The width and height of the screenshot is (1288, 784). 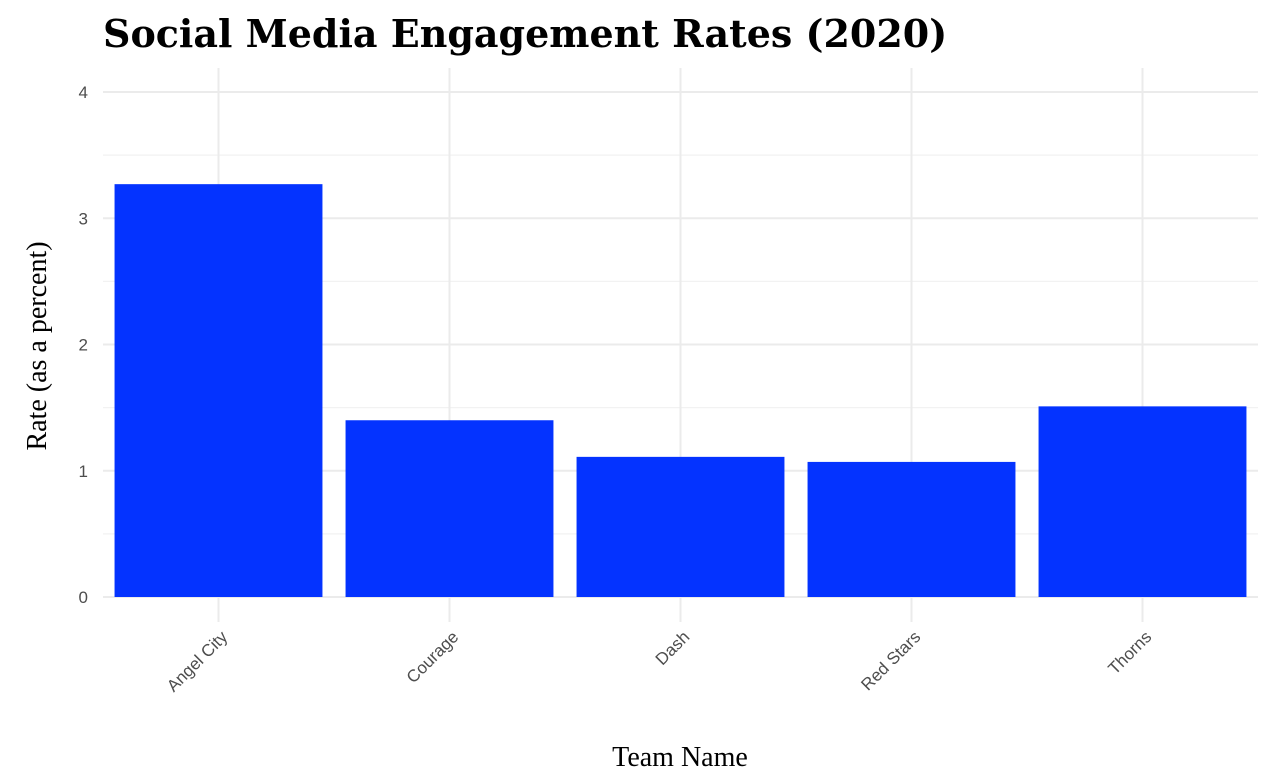 I want to click on bar-angel-city, so click(x=218, y=390).